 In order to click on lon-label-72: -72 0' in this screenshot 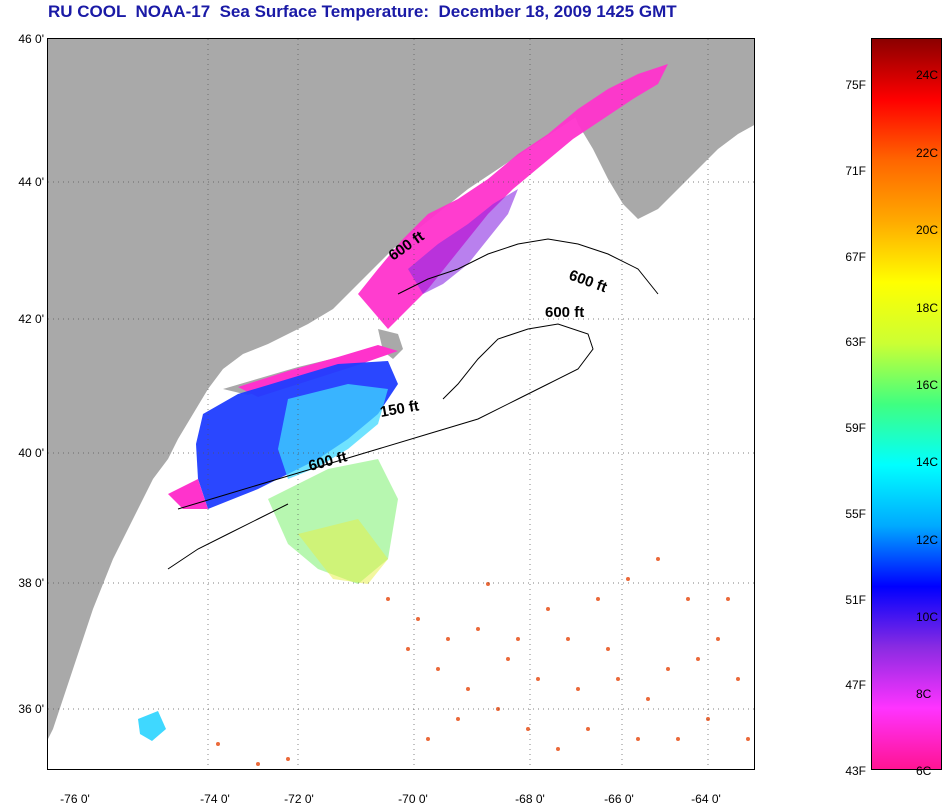, I will do `click(299, 799)`.